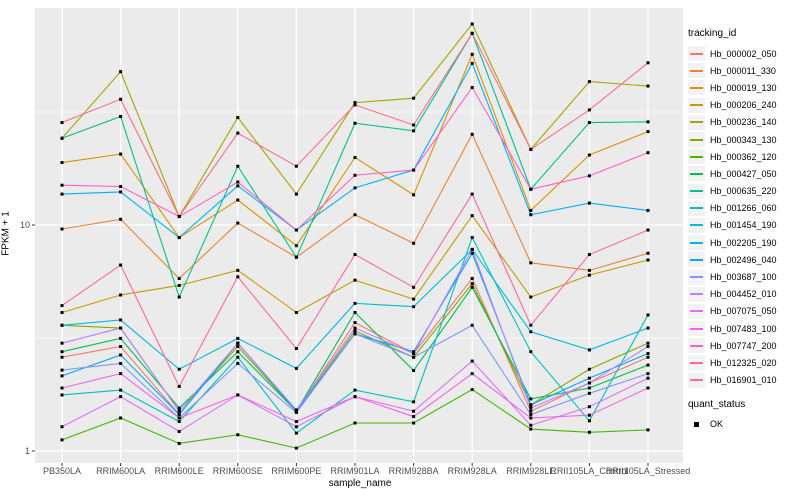  Describe the element at coordinates (712, 33) in the screenshot. I see `legend-title-tracking-id: tracking_id` at that location.